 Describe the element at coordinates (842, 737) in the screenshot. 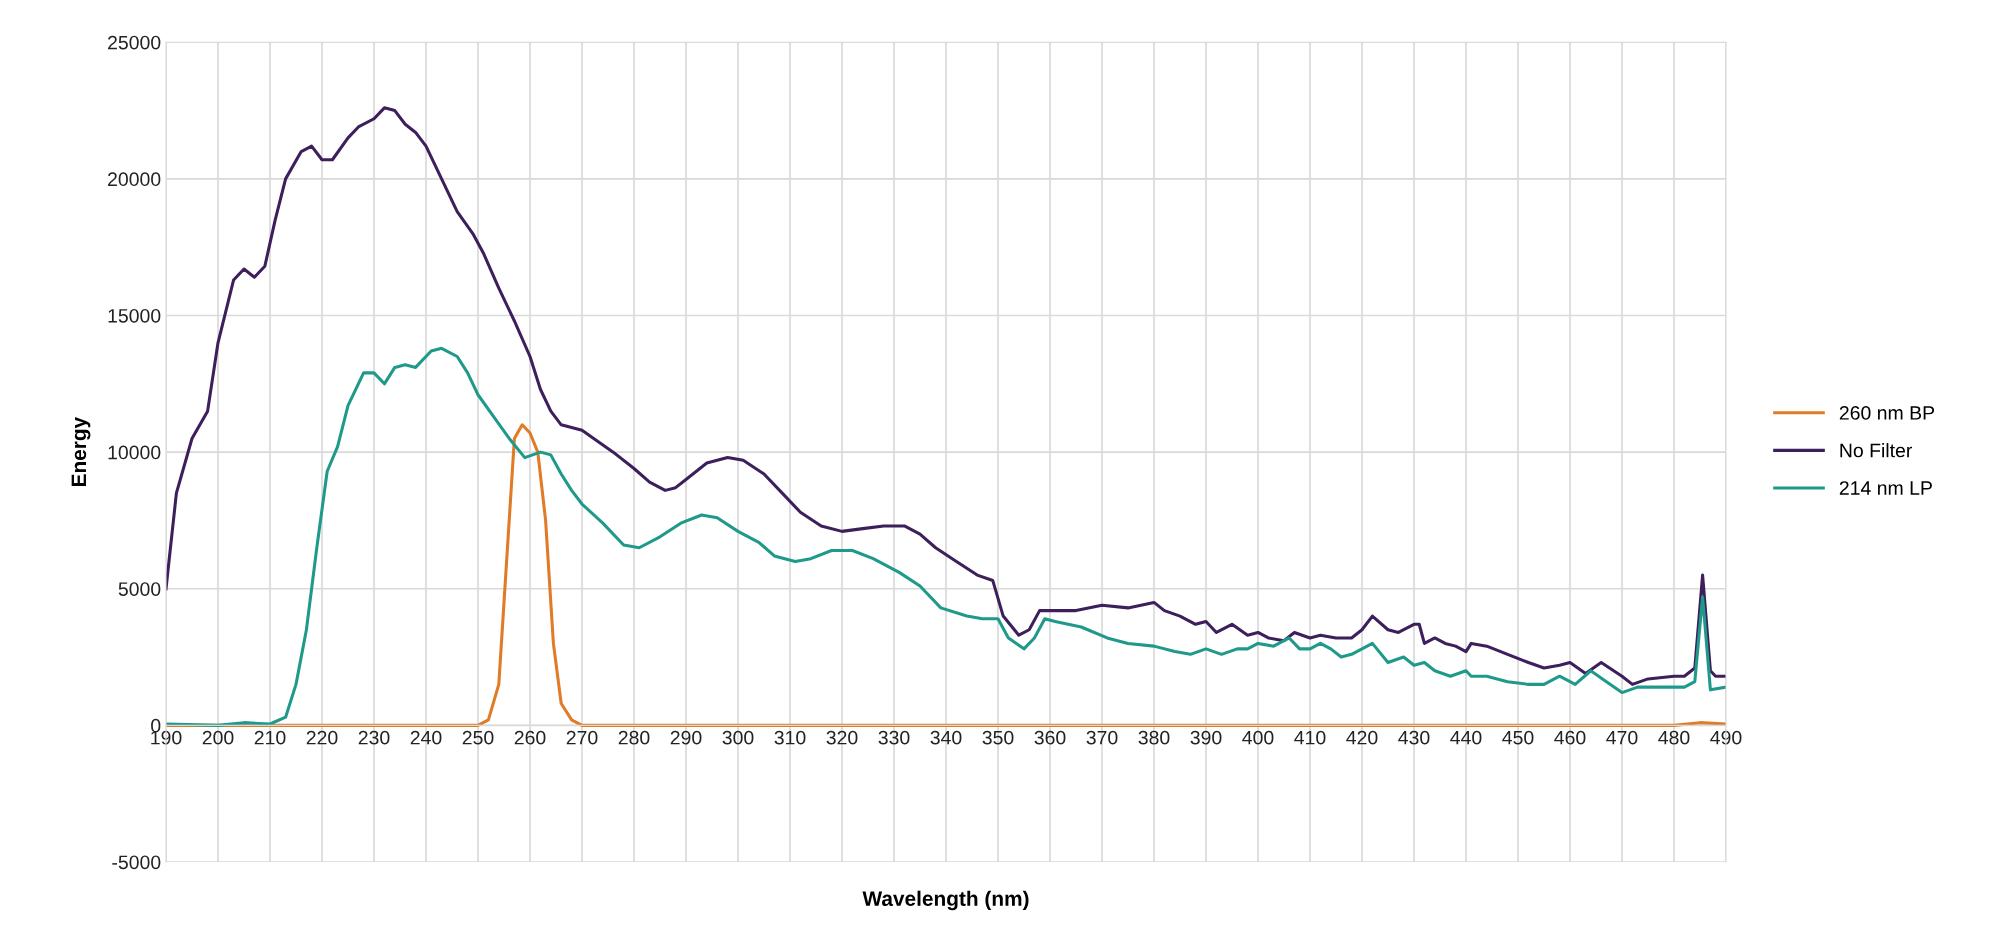

I see `x-tick-label: 320` at that location.